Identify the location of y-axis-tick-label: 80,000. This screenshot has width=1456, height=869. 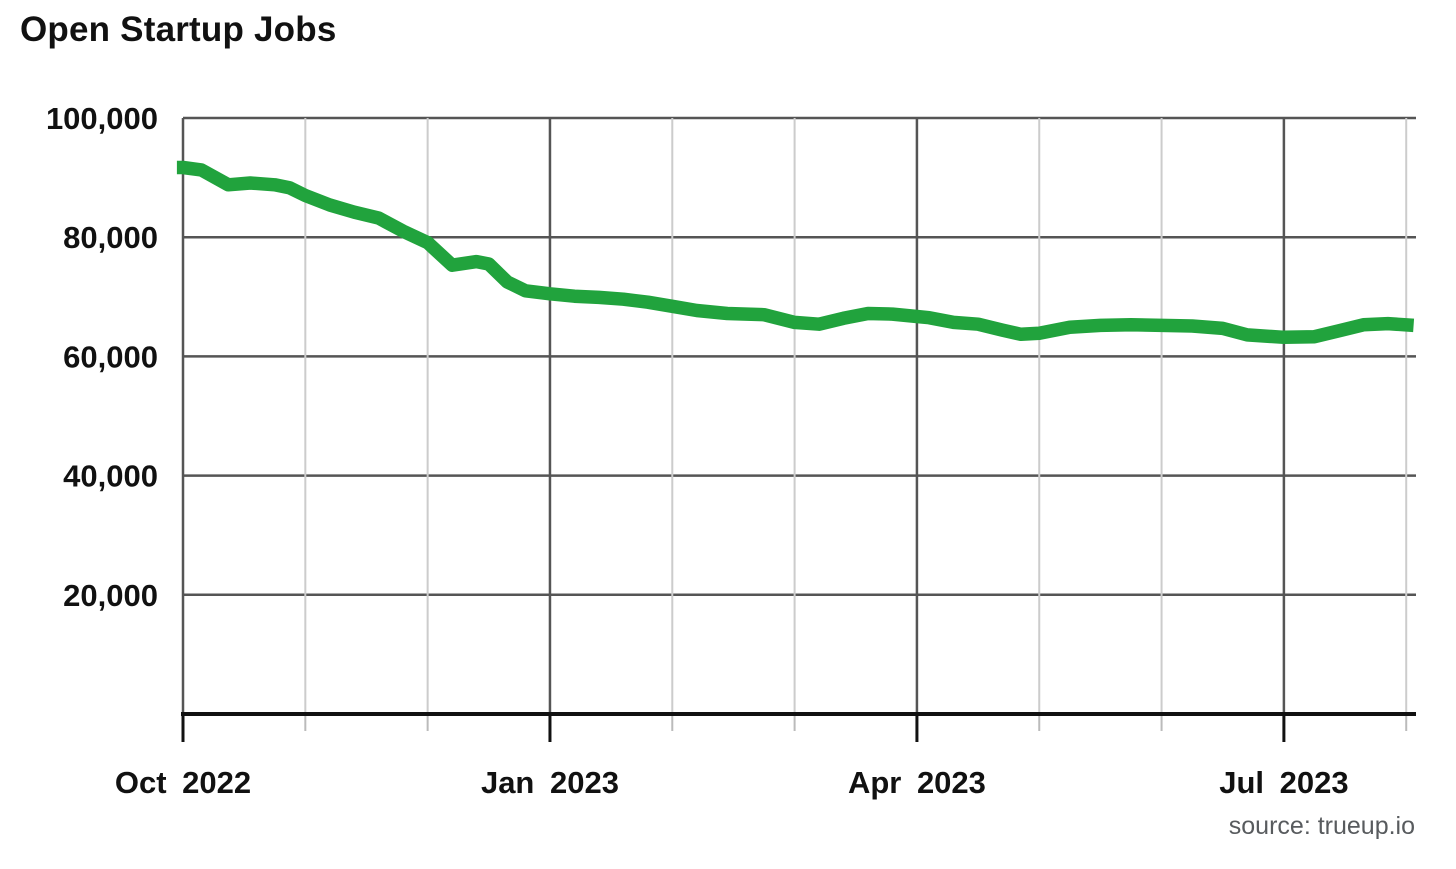
(110, 237).